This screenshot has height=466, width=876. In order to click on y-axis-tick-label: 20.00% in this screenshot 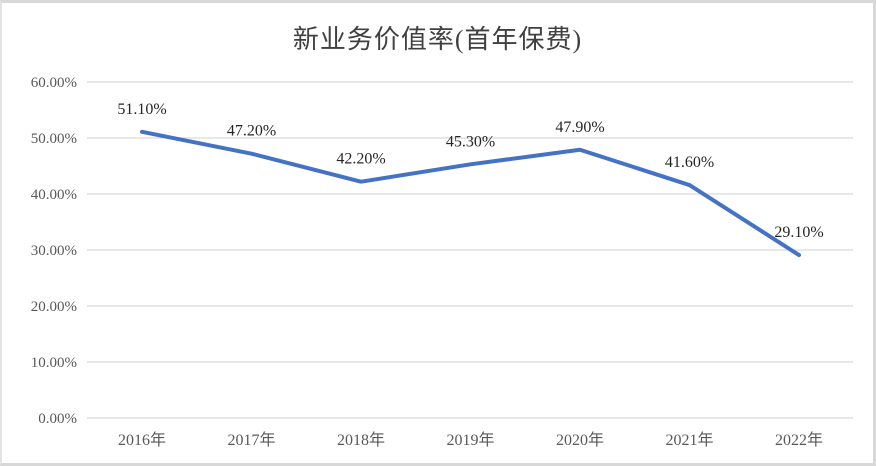, I will do `click(54, 307)`.